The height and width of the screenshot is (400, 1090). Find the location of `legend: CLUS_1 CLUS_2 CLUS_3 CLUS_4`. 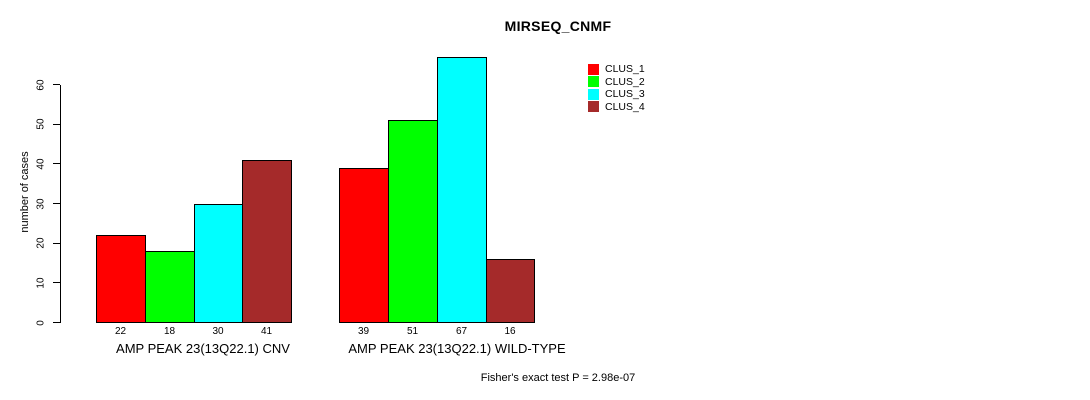

legend: CLUS_1 CLUS_2 CLUS_3 CLUS_4 is located at coordinates (616, 88).